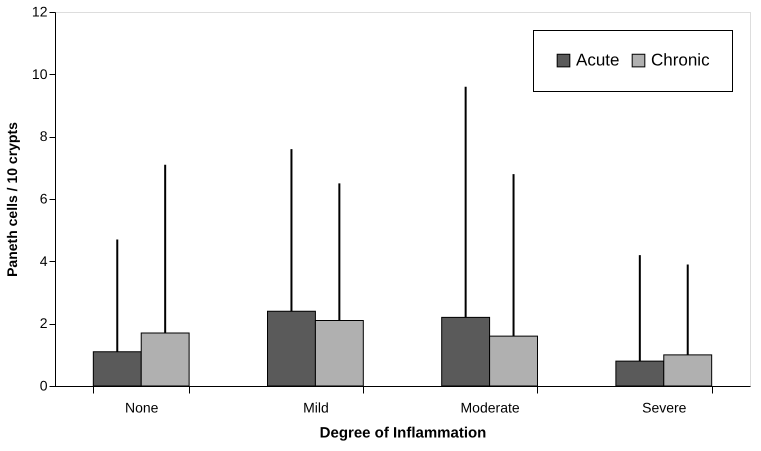 The height and width of the screenshot is (451, 761). What do you see at coordinates (12, 199) in the screenshot?
I see `y-axis-title: Paneth cells / 10 crypts` at bounding box center [12, 199].